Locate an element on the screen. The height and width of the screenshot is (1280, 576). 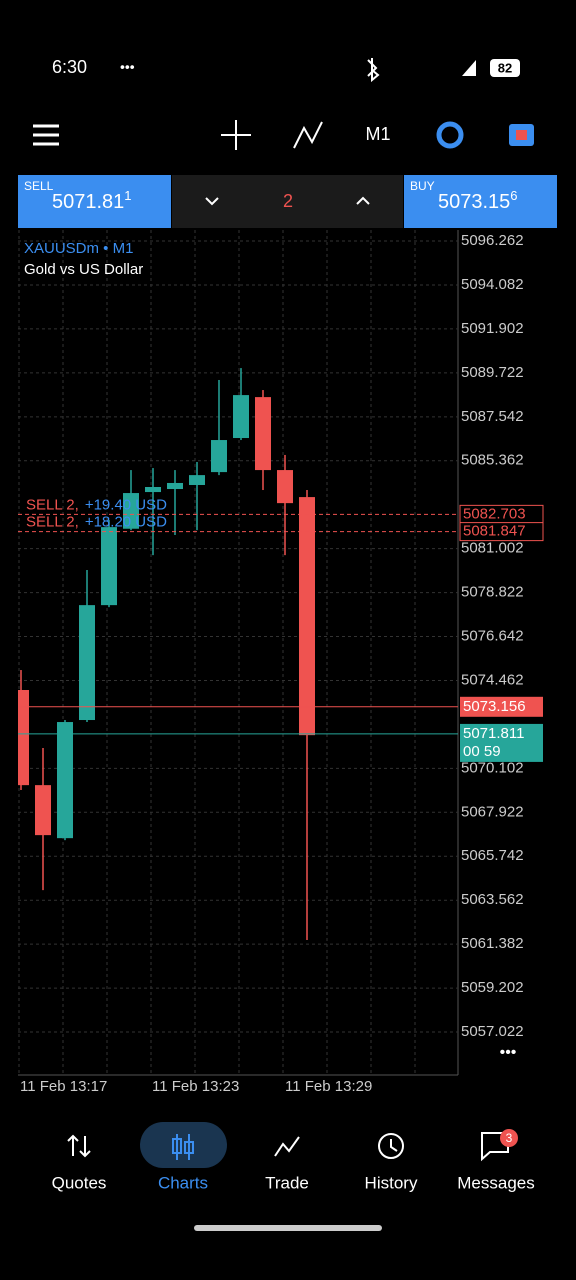
x-tick-label: 11 Feb 13:17 is located at coordinates (63, 1086).